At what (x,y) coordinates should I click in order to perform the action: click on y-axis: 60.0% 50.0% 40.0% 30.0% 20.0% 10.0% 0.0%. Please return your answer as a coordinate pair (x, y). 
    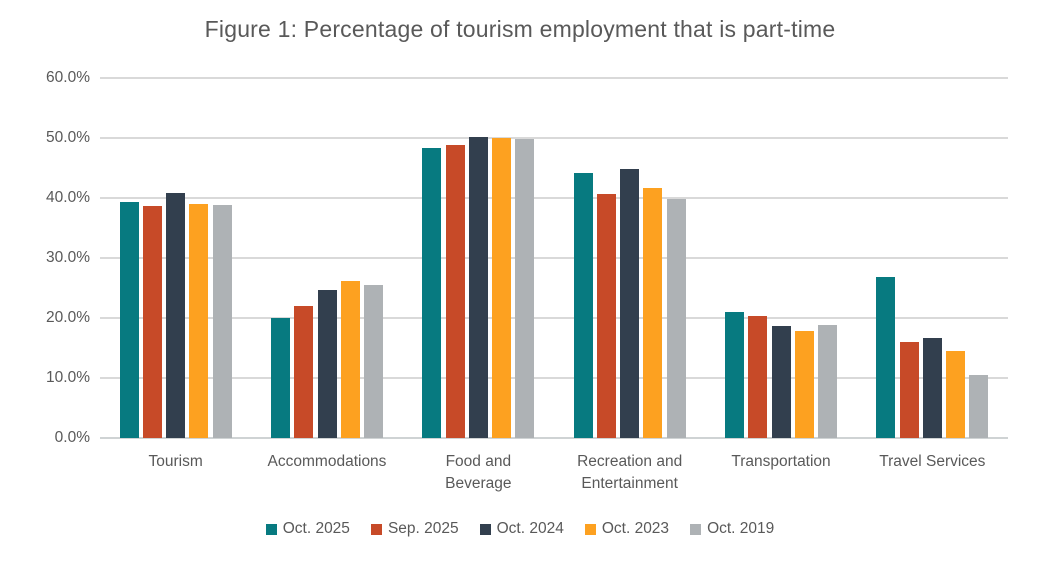
    Looking at the image, I should click on (45, 283).